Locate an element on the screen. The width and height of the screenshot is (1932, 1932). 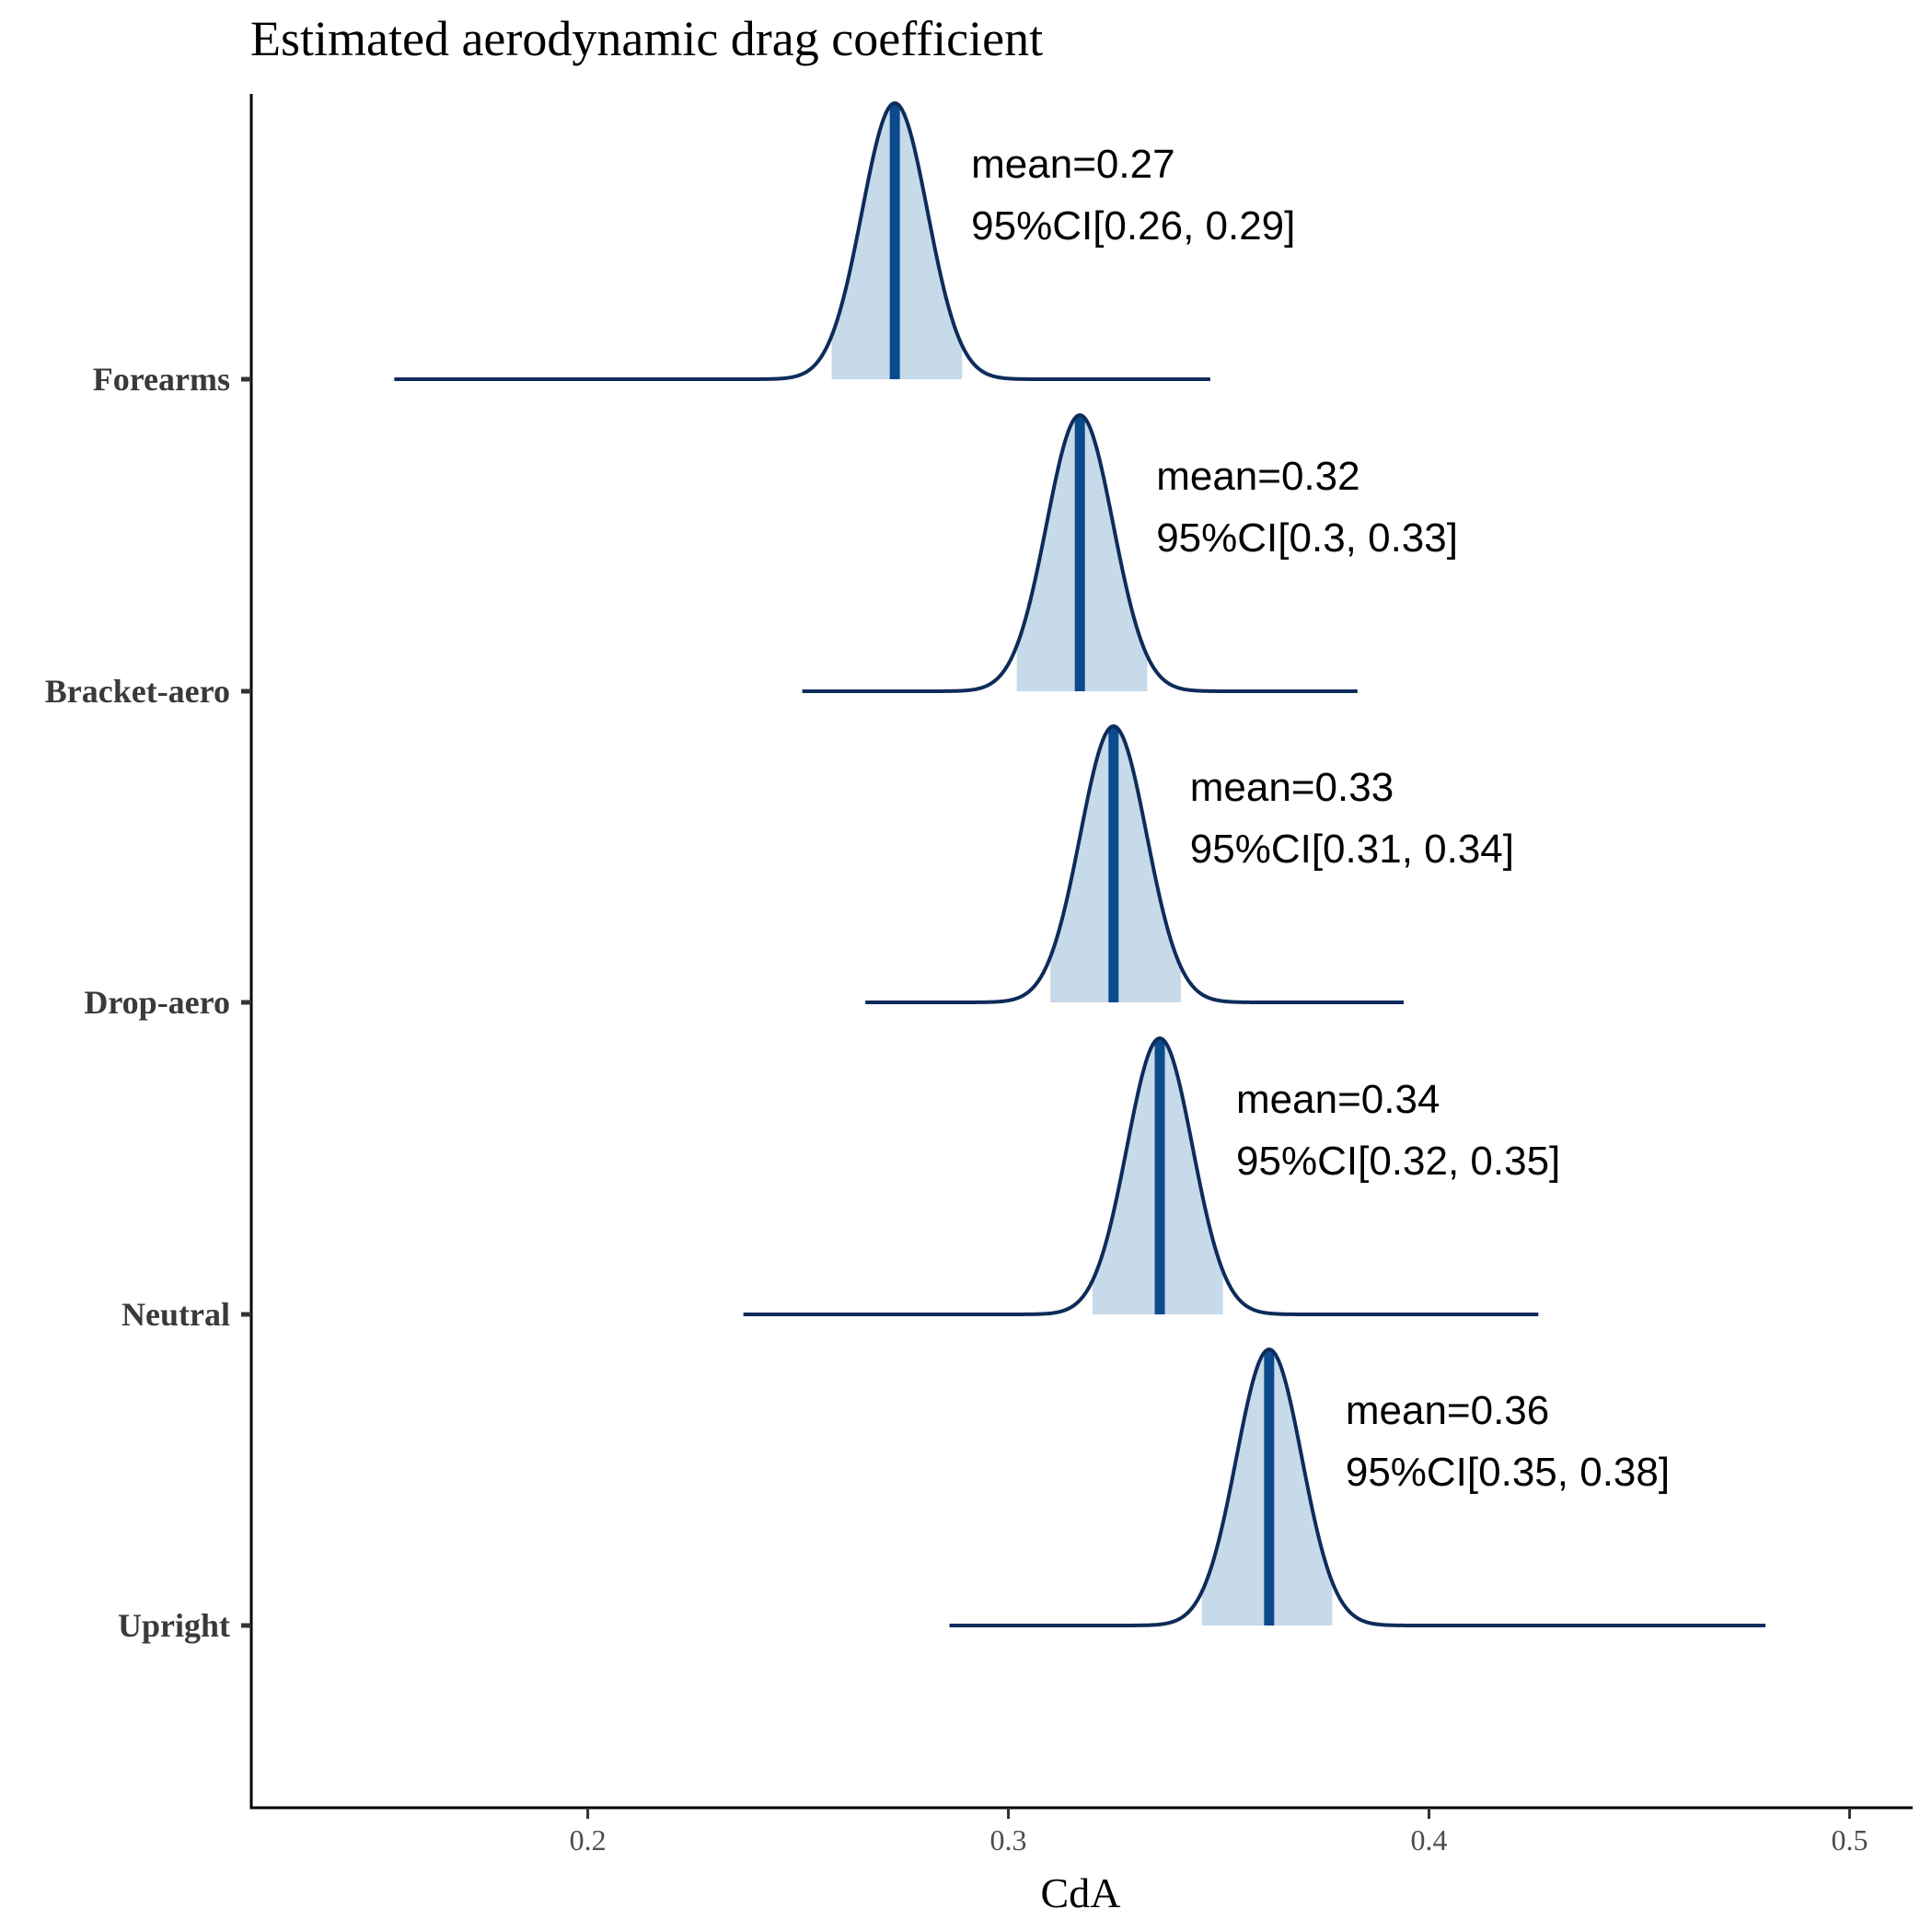
chart-title: Estimated aerodynamic drag coefficient is located at coordinates (647, 38).